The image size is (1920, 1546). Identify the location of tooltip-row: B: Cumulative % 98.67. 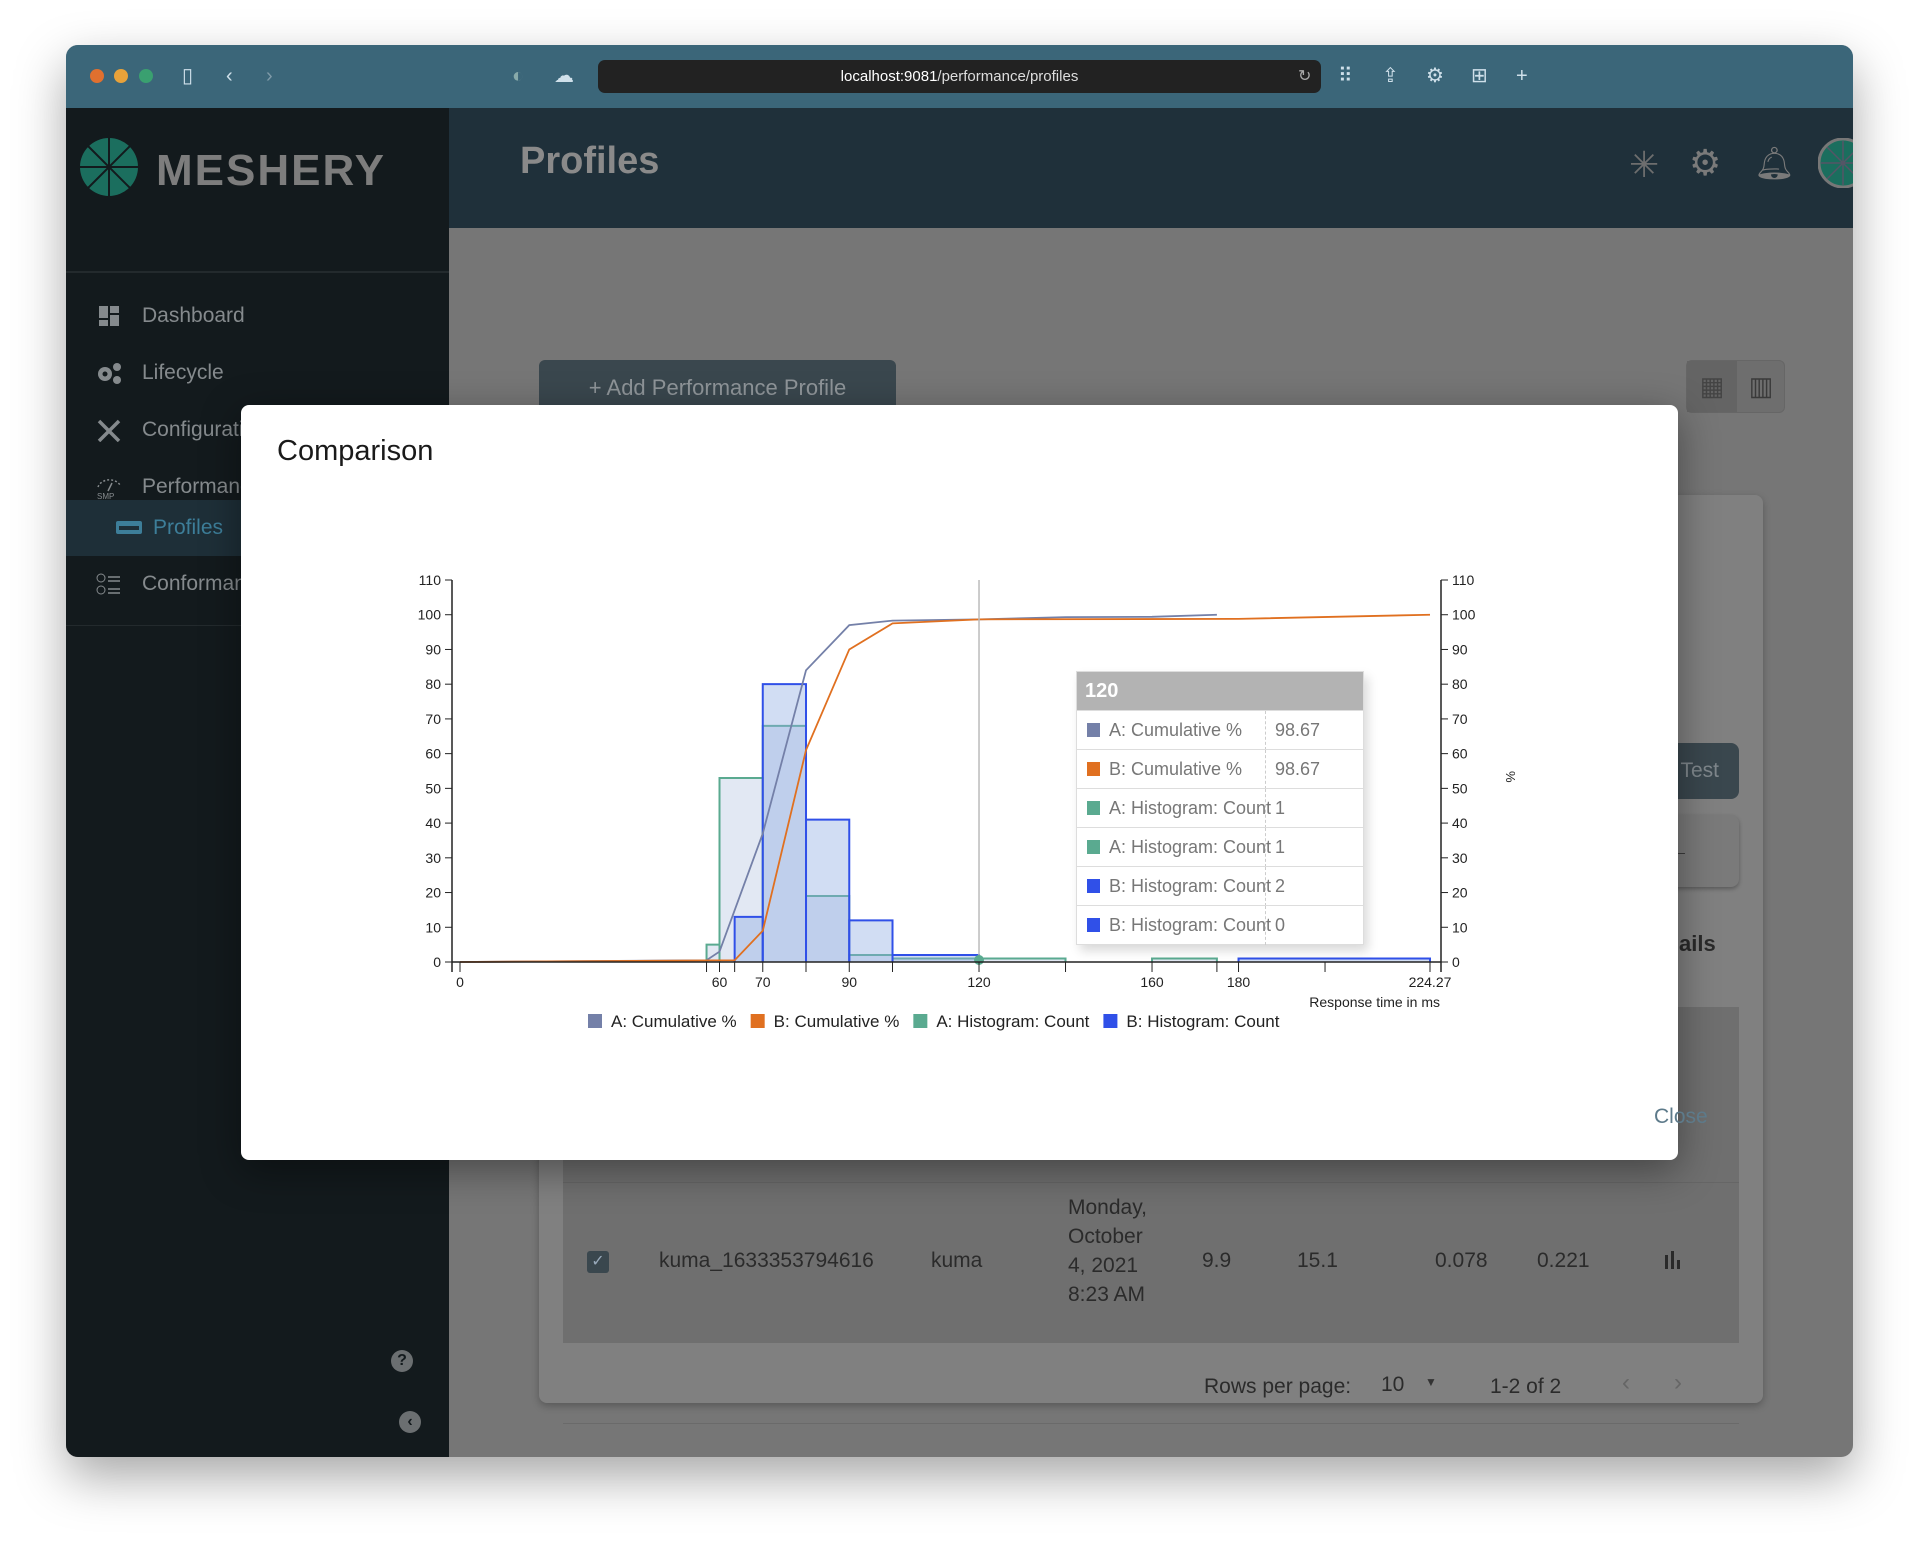
(1220, 769).